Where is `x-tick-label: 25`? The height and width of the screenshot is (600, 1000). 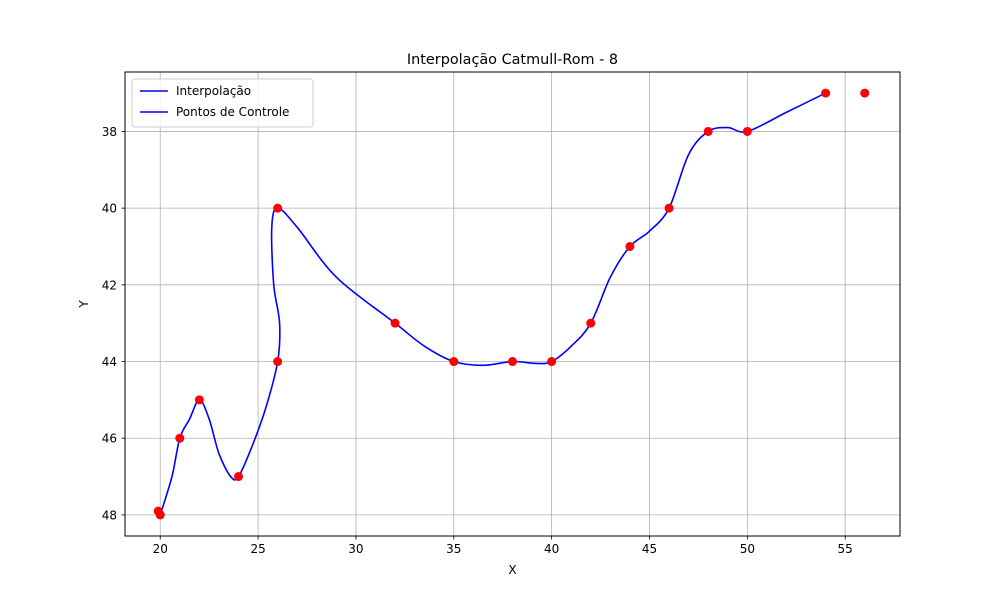 x-tick-label: 25 is located at coordinates (257, 549).